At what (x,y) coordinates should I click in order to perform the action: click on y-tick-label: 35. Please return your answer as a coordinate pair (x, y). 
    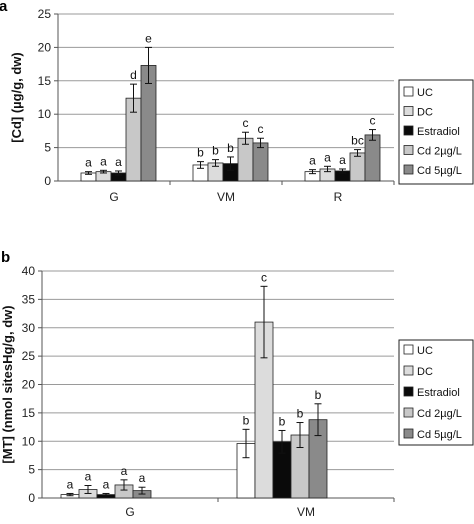
    Looking at the image, I should click on (29, 299).